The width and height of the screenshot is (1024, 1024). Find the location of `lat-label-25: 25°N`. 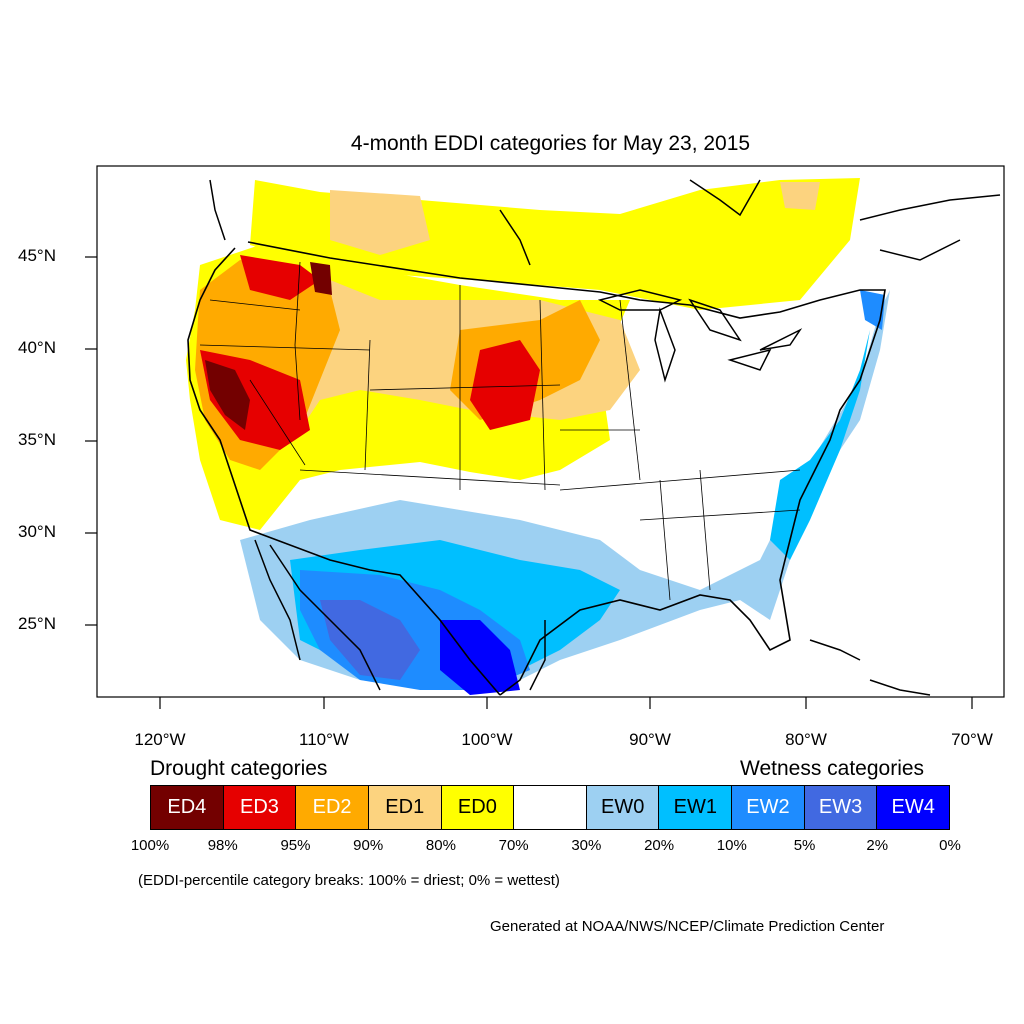

lat-label-25: 25°N is located at coordinates (37, 623).